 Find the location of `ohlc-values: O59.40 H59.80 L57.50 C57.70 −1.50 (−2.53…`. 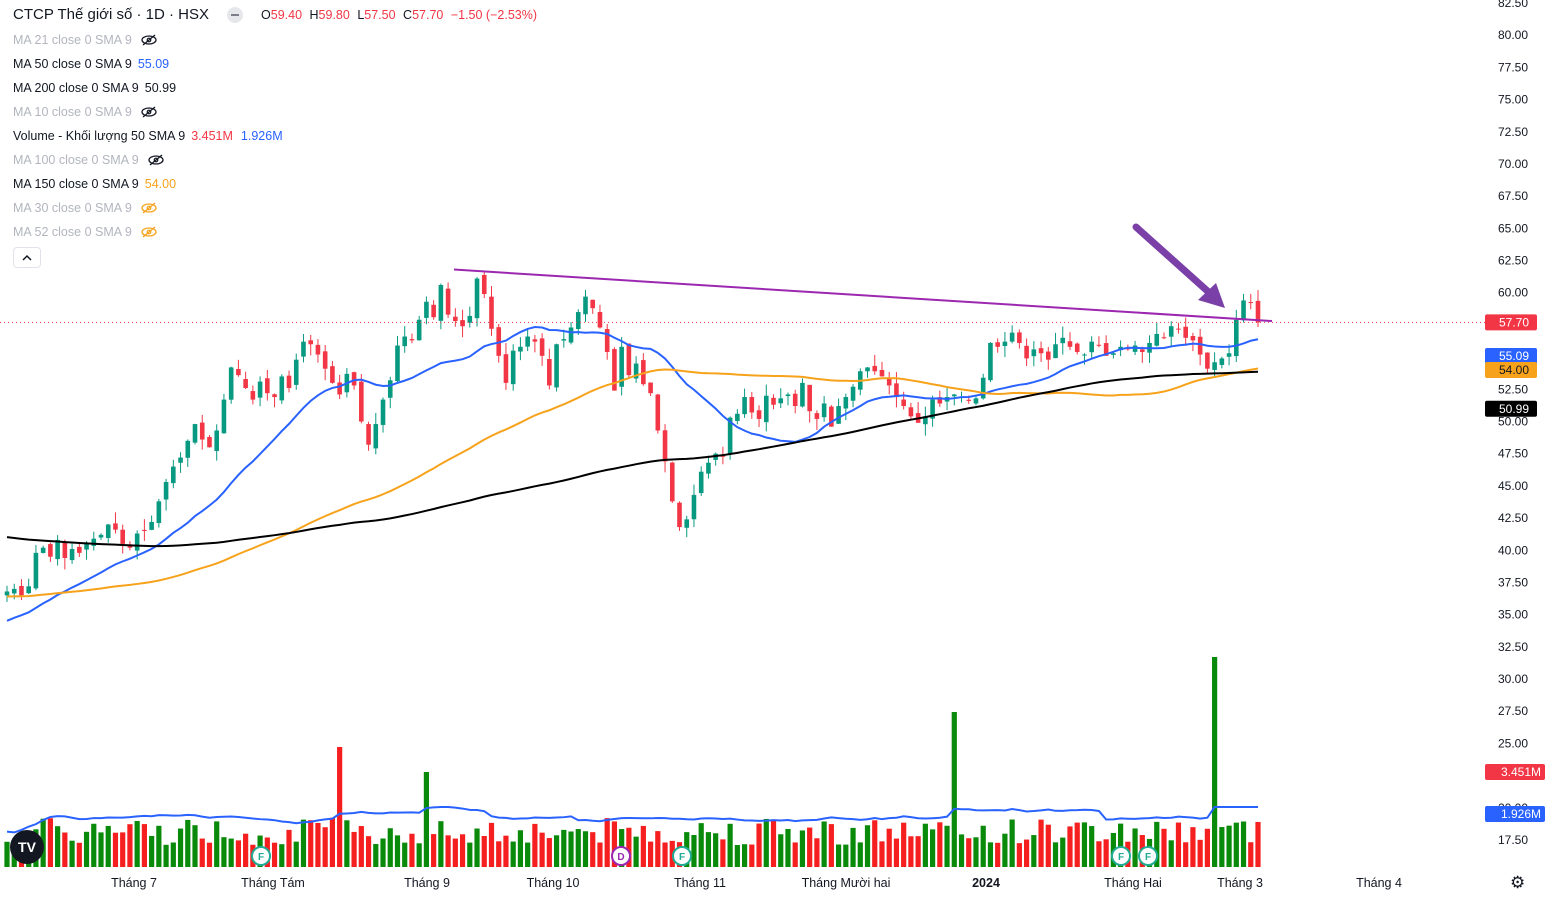

ohlc-values: O59.40 H59.80 L57.50 C57.70 −1.50 (−2.53… is located at coordinates (399, 14).